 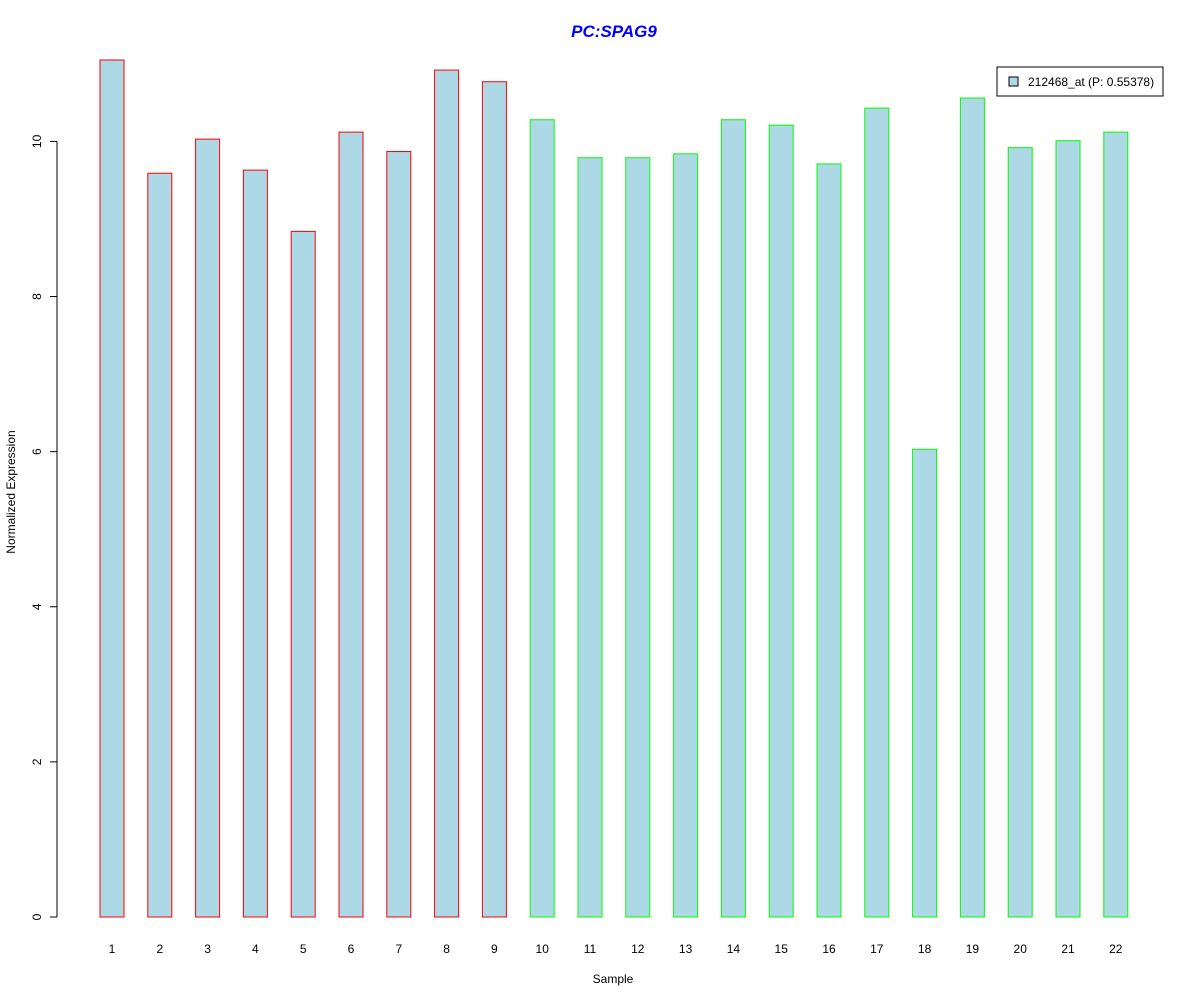 I want to click on chart-title: PC:SPAG9, so click(x=614, y=31).